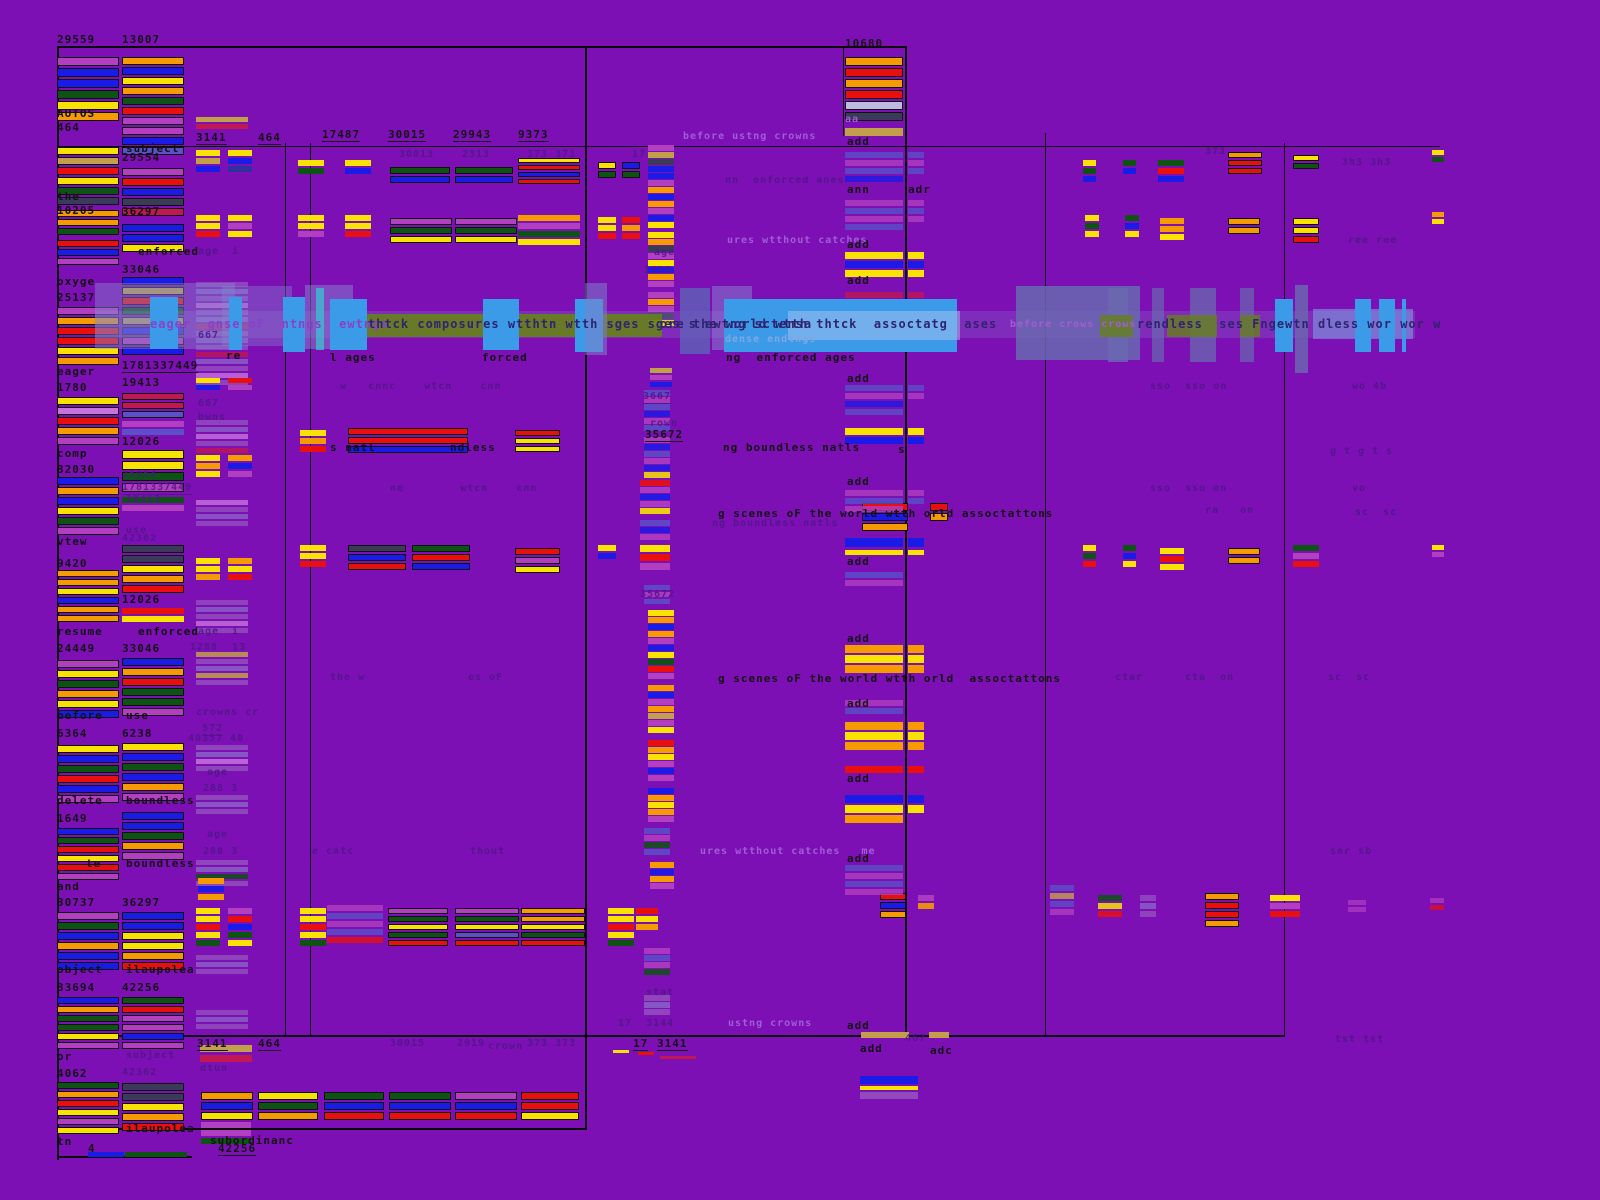 This screenshot has width=1600, height=1200. Describe the element at coordinates (80, 800) in the screenshot. I see `glitch-label: delete` at that location.